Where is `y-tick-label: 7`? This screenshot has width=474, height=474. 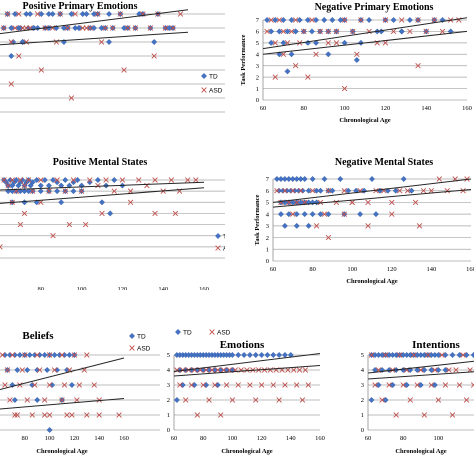
y-tick-label: 7 is located at coordinates (268, 179).